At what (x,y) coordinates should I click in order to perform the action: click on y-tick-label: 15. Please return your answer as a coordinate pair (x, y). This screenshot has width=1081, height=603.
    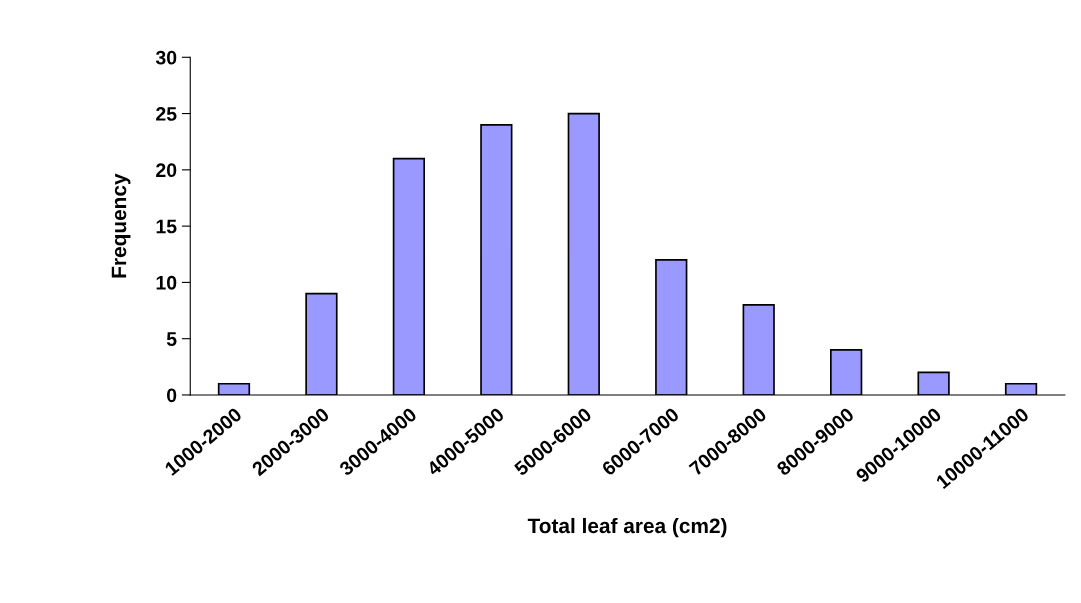
    Looking at the image, I should click on (166, 226).